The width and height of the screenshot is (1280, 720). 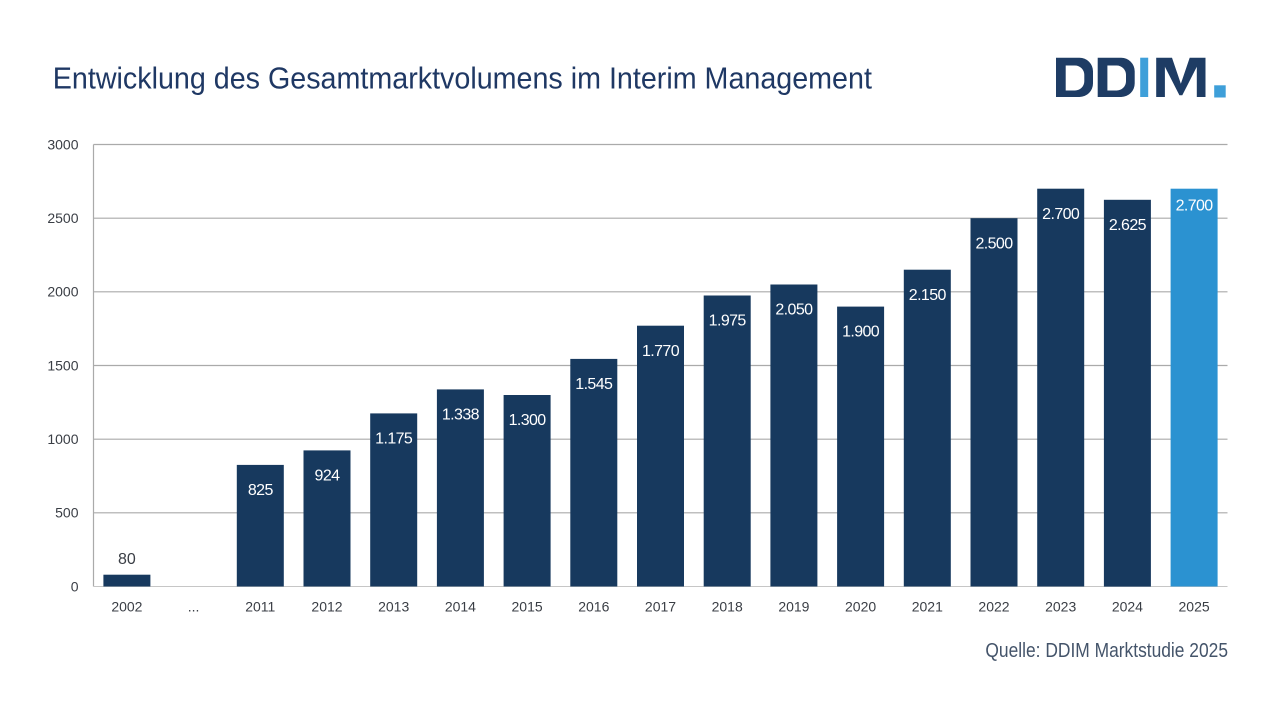 What do you see at coordinates (860, 607) in the screenshot?
I see `svg-text: 2020` at bounding box center [860, 607].